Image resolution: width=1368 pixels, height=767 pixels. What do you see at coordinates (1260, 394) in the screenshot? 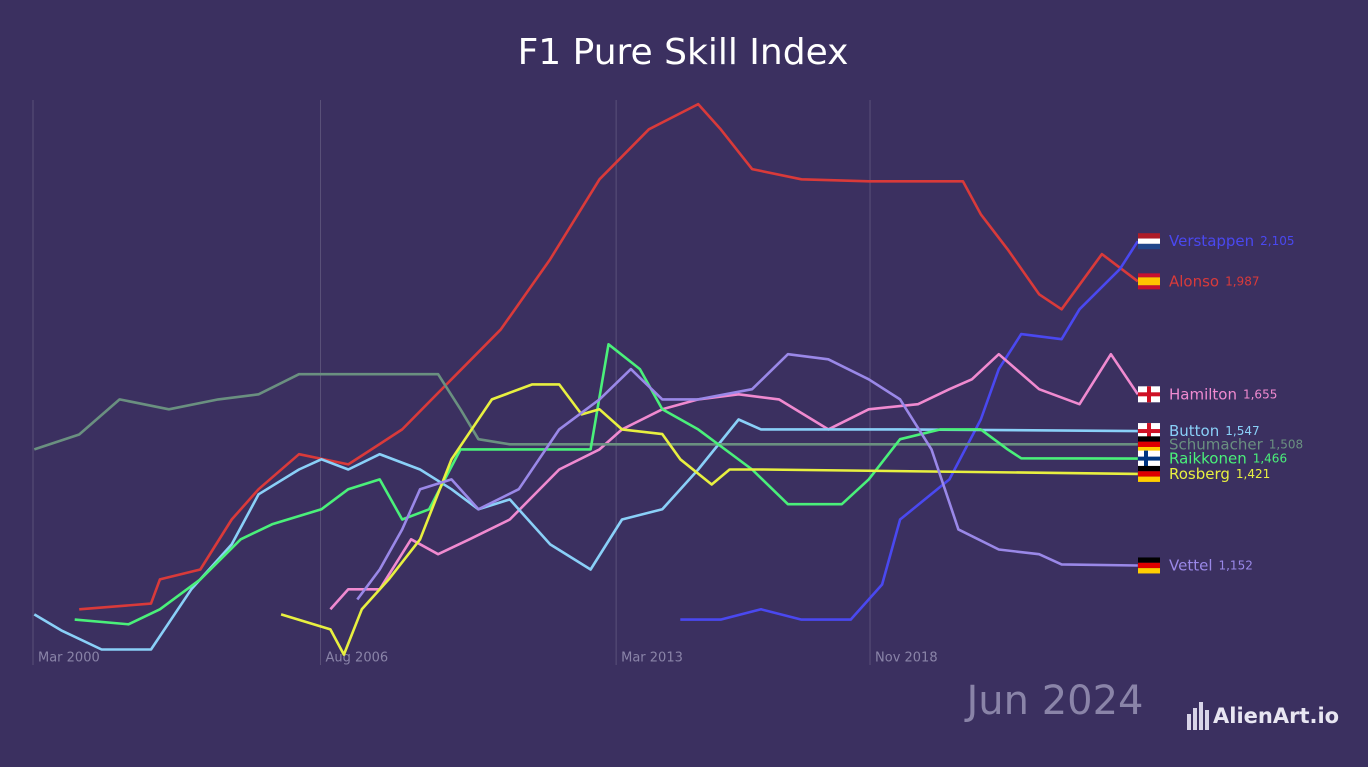
I see `end-value: 1,655` at bounding box center [1260, 394].